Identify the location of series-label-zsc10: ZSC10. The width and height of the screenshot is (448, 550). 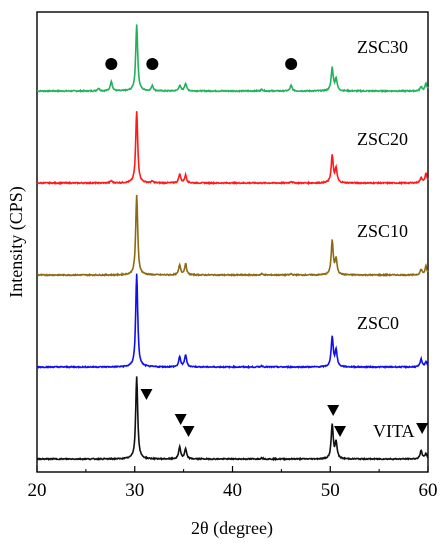
(382, 231).